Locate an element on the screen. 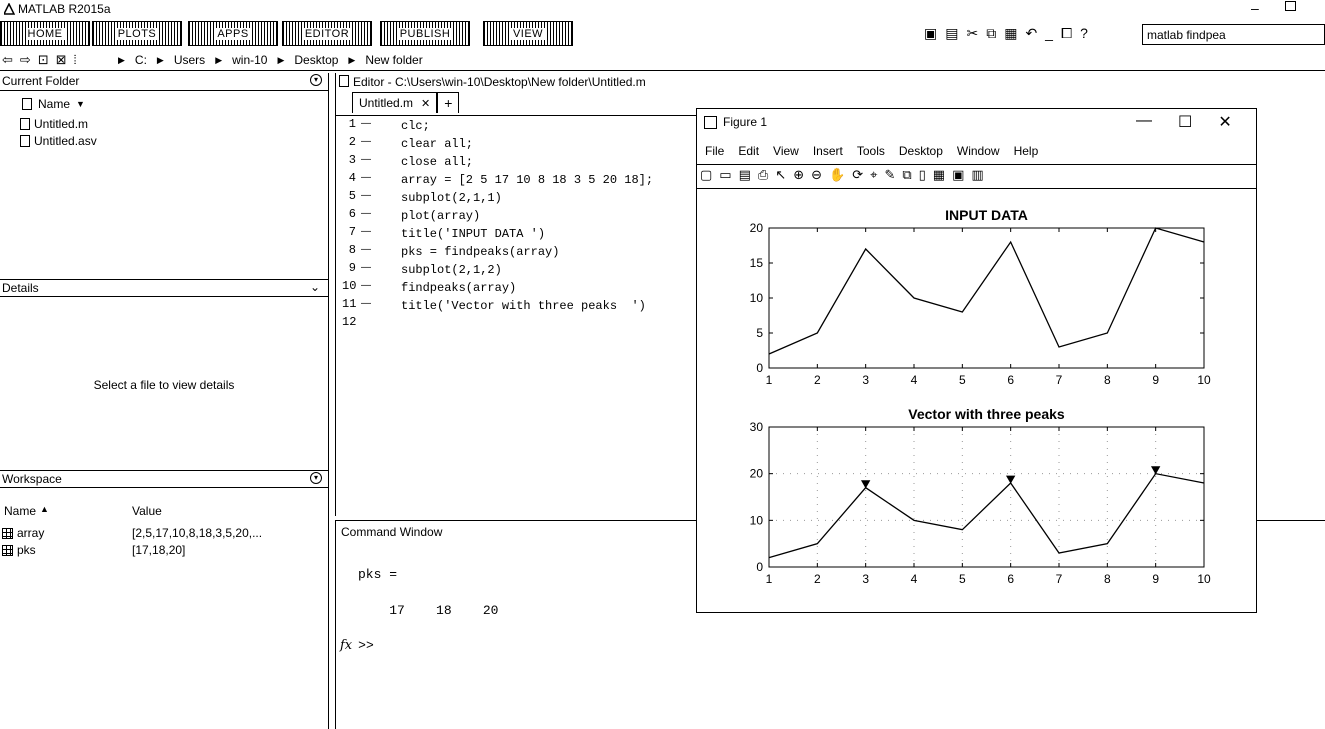  y-tick-label: 20 is located at coordinates (757, 228).